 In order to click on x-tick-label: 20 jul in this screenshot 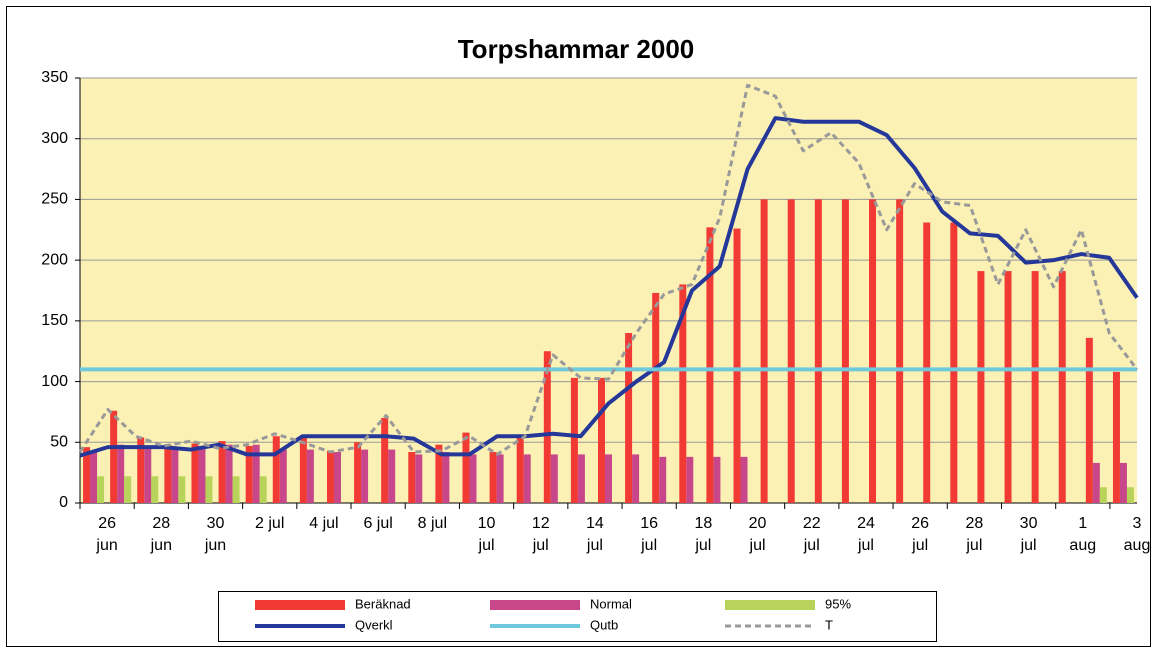, I will do `click(757, 534)`.